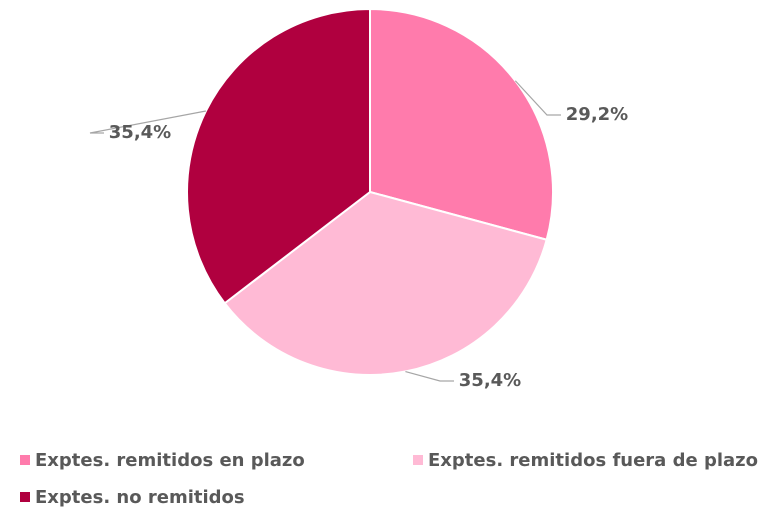 Image resolution: width=775 pixels, height=520 pixels. What do you see at coordinates (278, 156) in the screenshot?
I see `pie-slice` at bounding box center [278, 156].